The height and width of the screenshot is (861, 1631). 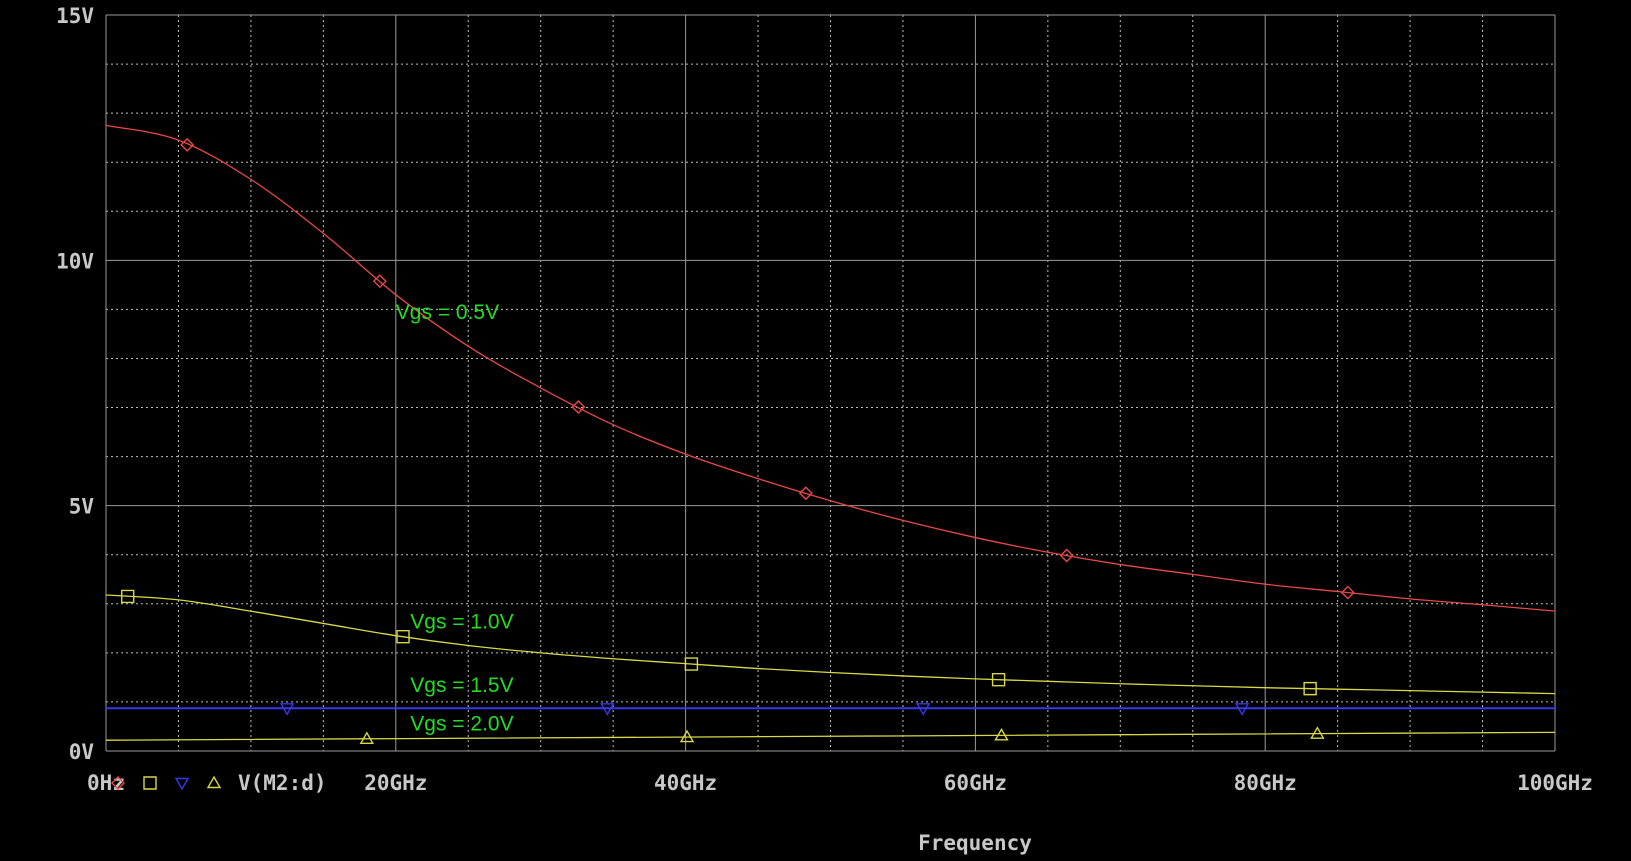 I want to click on legend-symbol-square, so click(x=150, y=783).